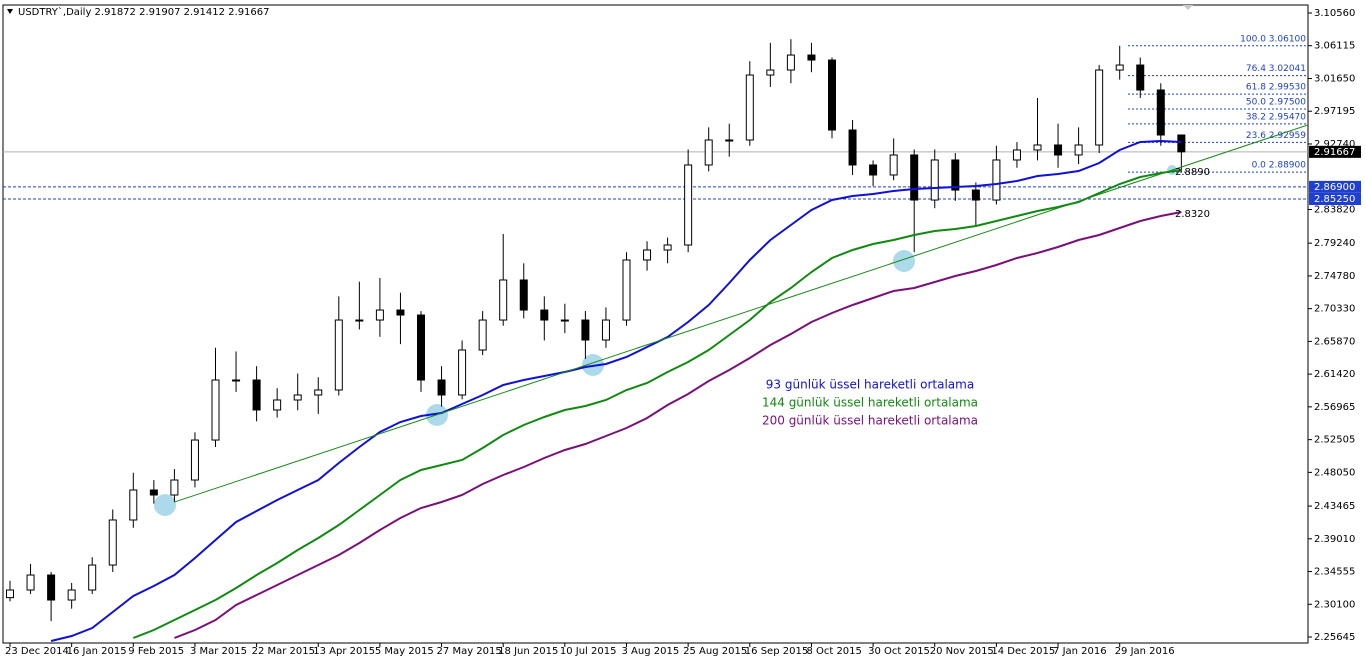  Describe the element at coordinates (715, 651) in the screenshot. I see `x-tick-label: 25 Aug 2015` at that location.